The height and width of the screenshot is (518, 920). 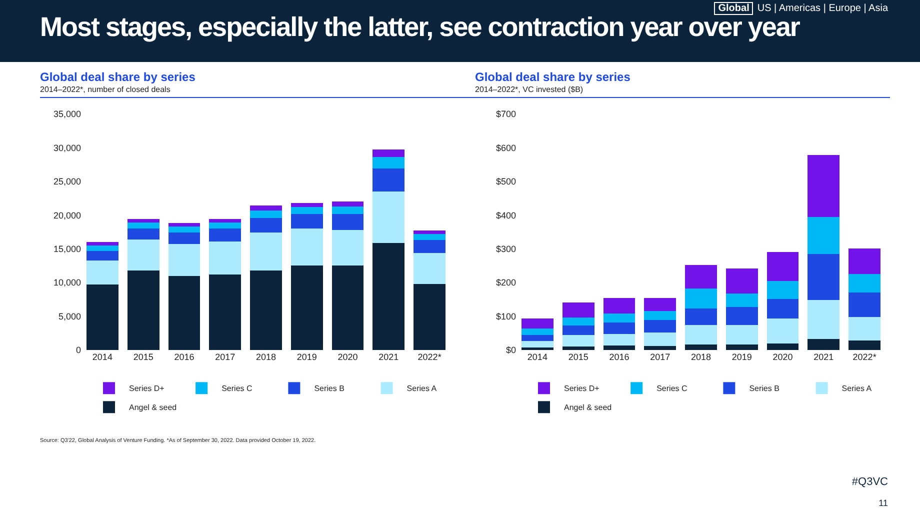 I want to click on text: Most stages, especially the latter, see contraction year over year, so click(x=420, y=27).